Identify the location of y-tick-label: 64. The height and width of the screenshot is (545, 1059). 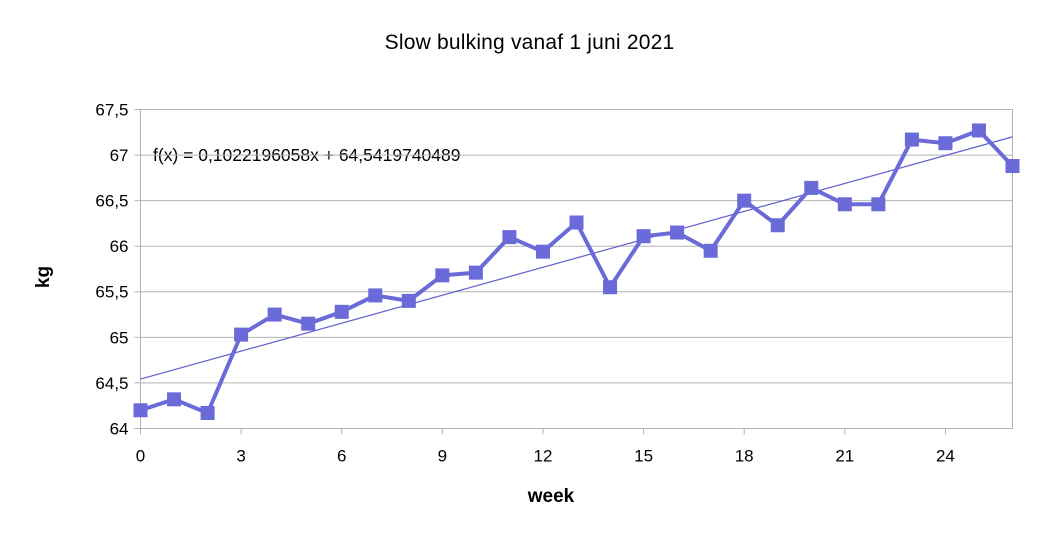
(119, 428).